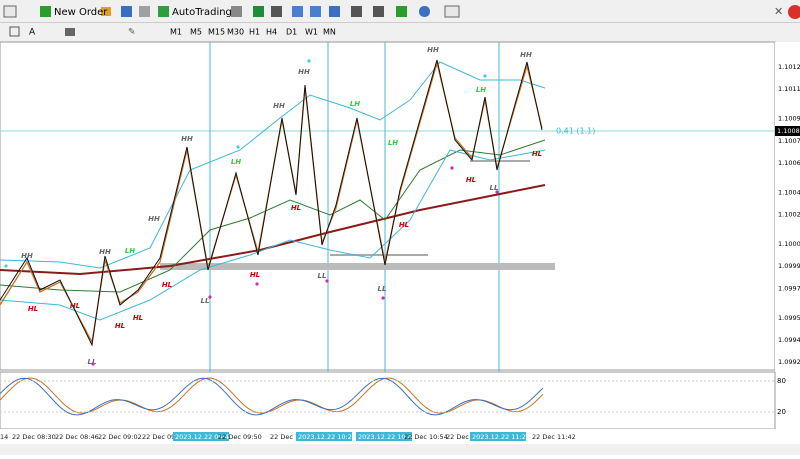 The image size is (800, 459). What do you see at coordinates (196, 32) in the screenshot?
I see `timeframe-button: M5` at bounding box center [196, 32].